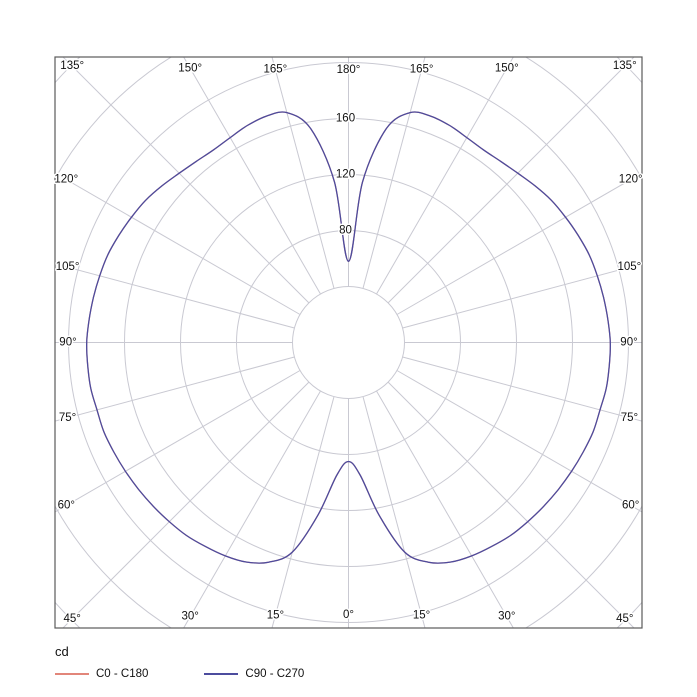  I want to click on legend-unit-label: cd, so click(62, 651).